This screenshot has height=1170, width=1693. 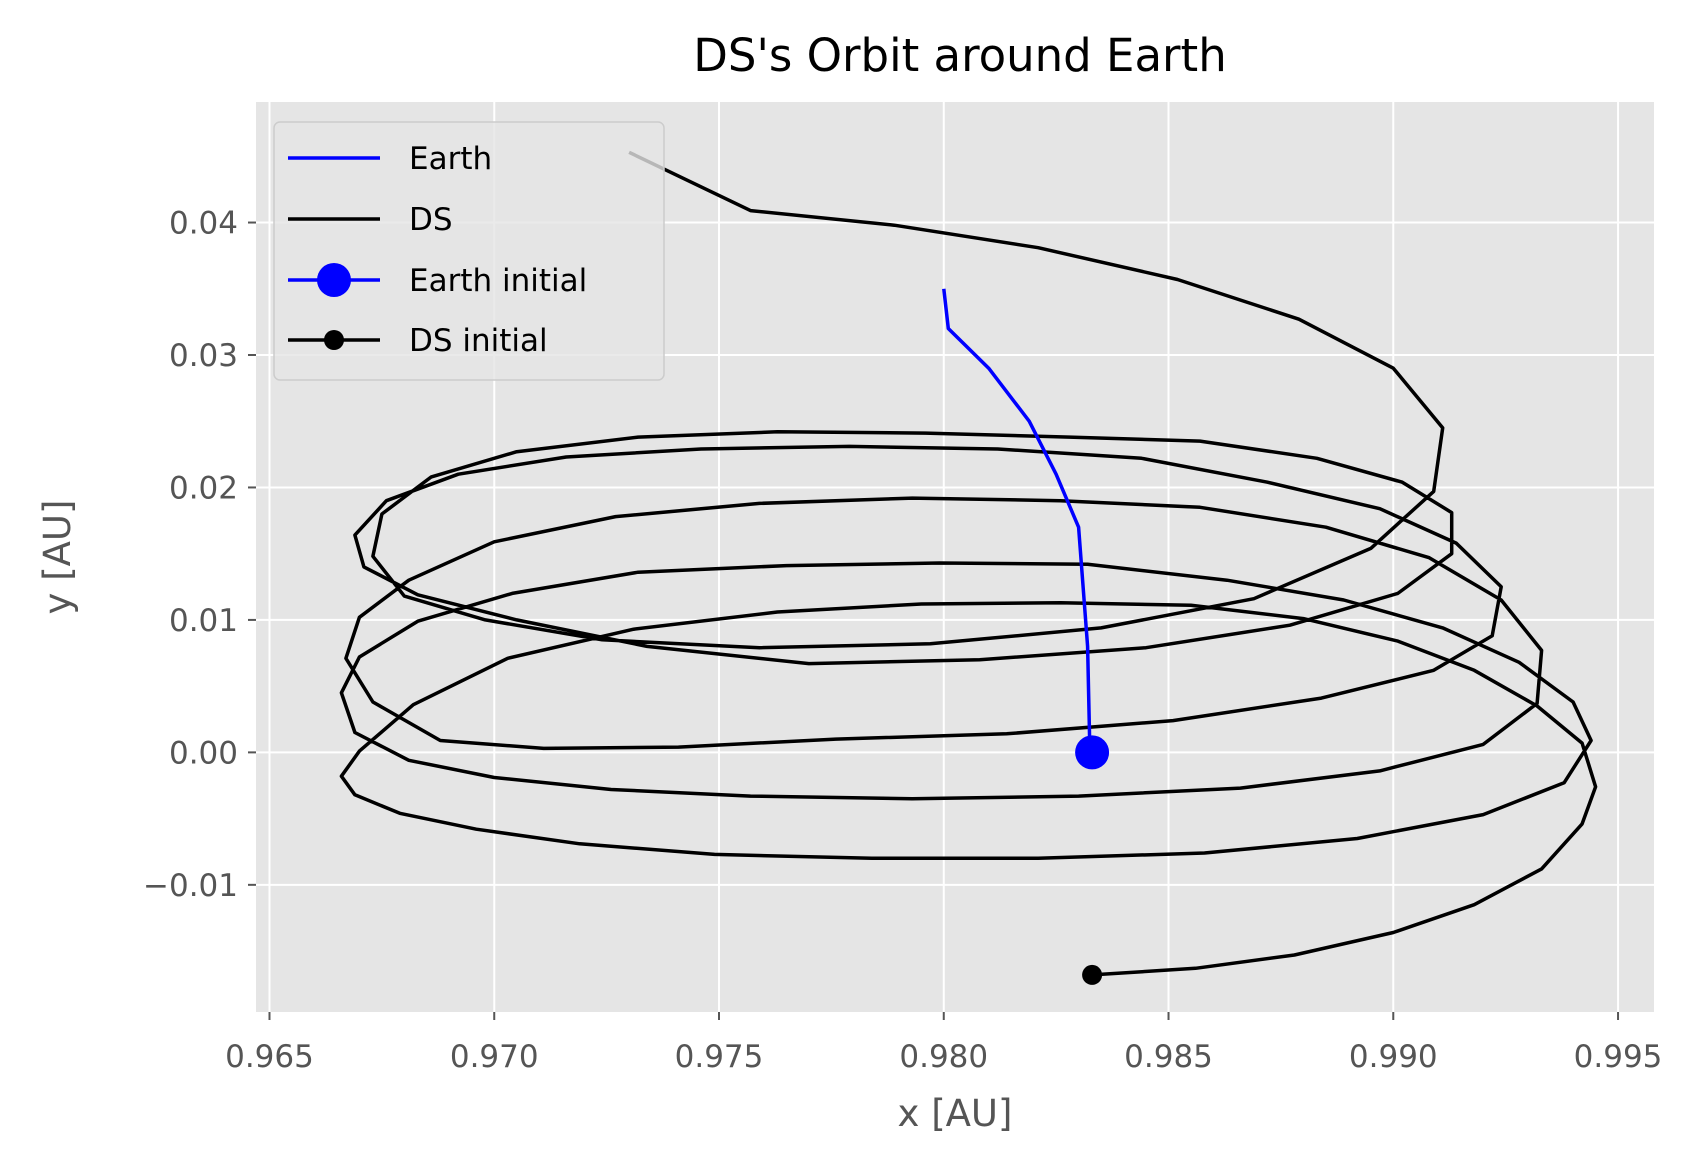 What do you see at coordinates (1017, 520) in the screenshot?
I see `earth-series-line` at bounding box center [1017, 520].